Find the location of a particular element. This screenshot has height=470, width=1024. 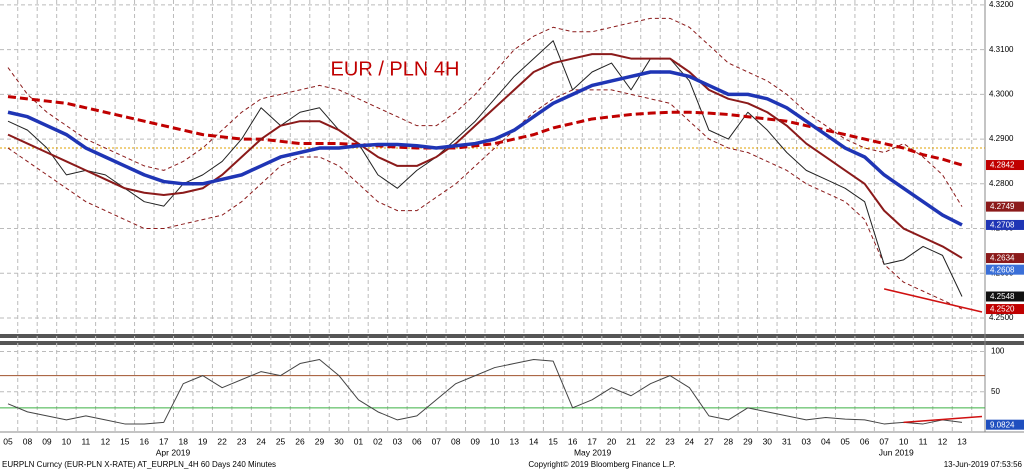

x-tick-label: 25 is located at coordinates (281, 441).